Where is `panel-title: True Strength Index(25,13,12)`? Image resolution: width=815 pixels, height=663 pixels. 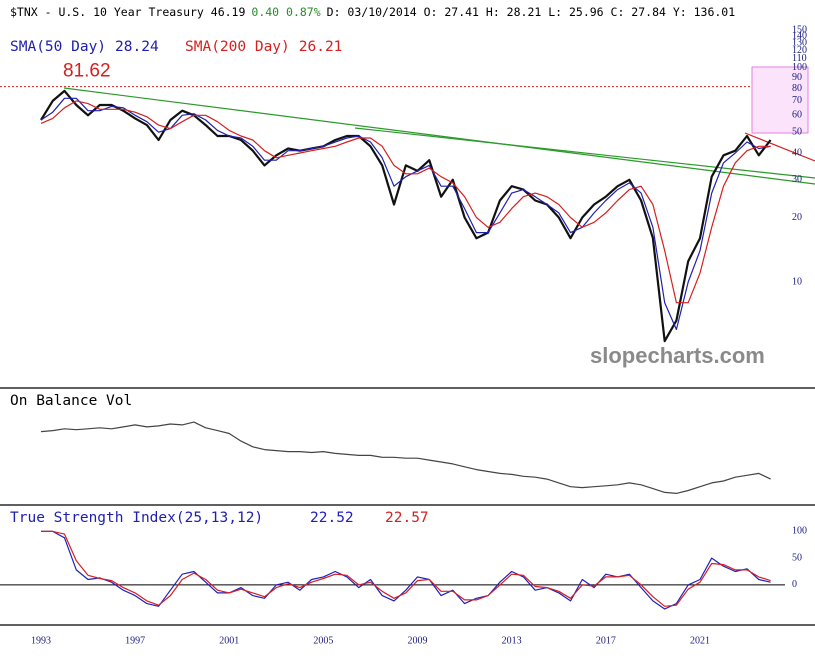
panel-title: True Strength Index(25,13,12) is located at coordinates (136, 518).